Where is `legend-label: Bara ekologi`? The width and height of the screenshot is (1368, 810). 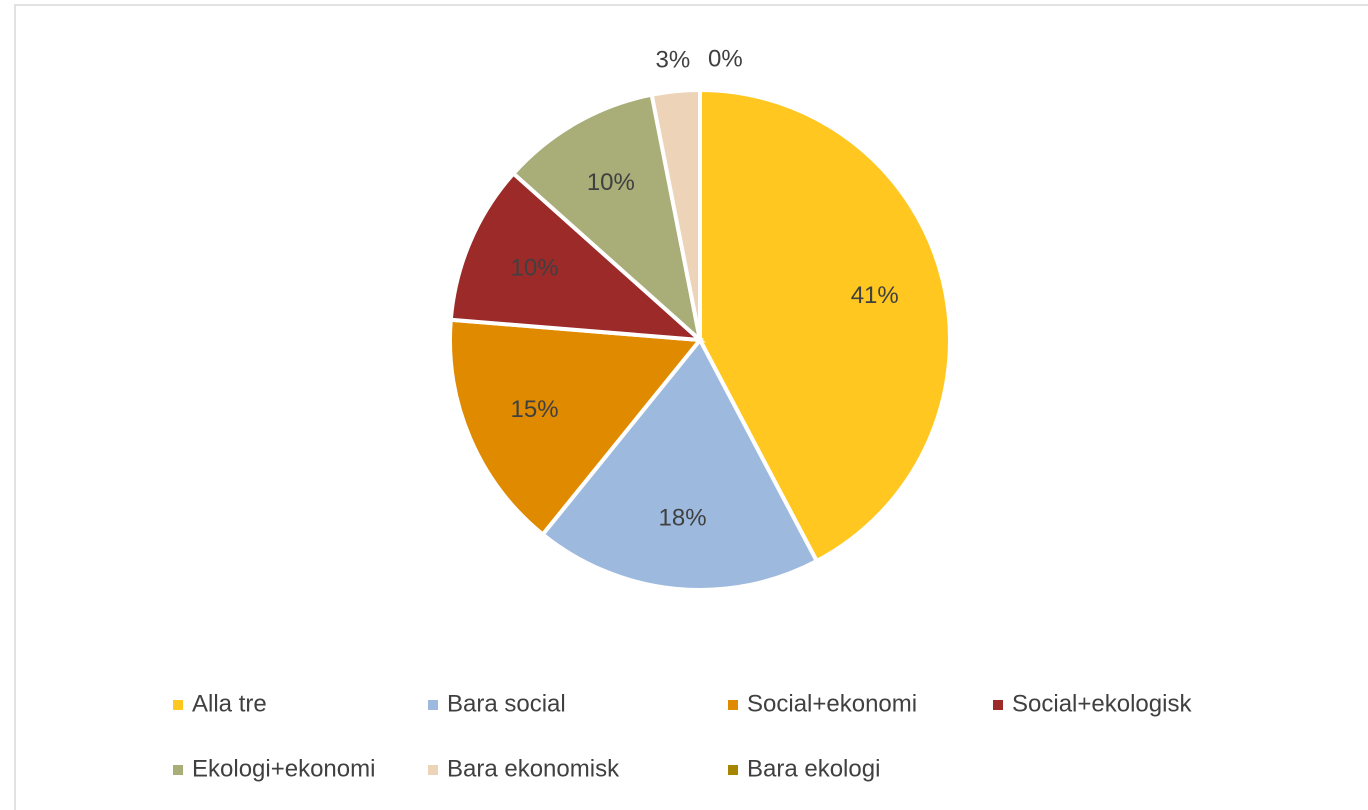
legend-label: Bara ekologi is located at coordinates (813, 768).